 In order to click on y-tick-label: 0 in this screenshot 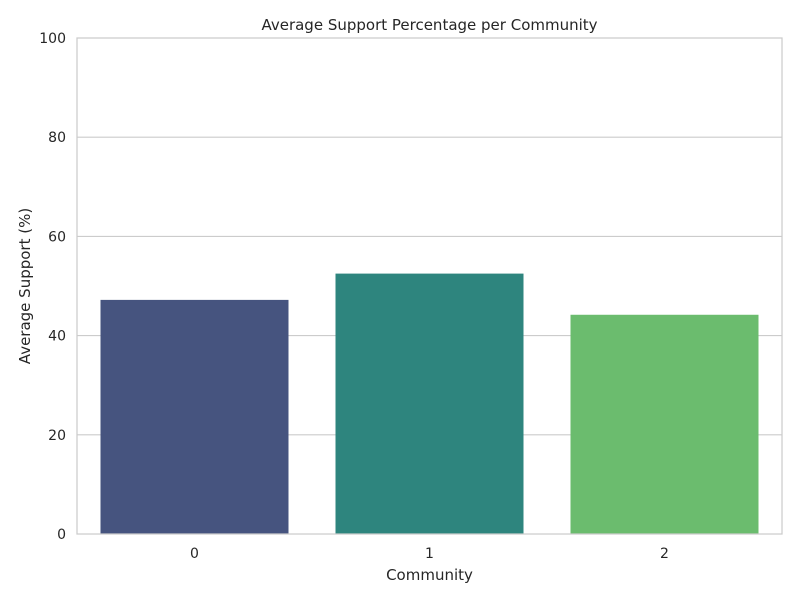, I will do `click(61, 535)`.